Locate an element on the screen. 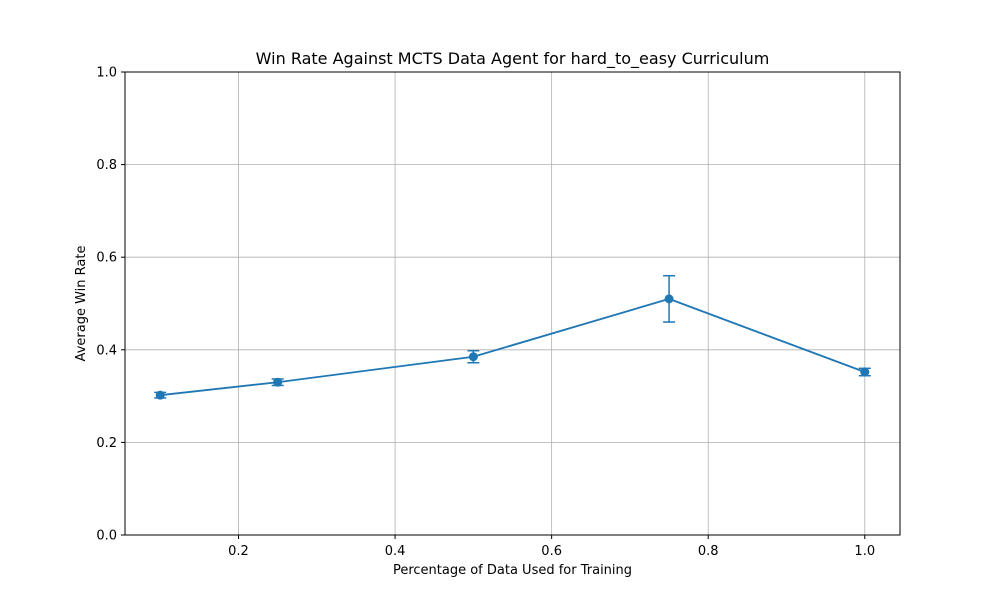 The image size is (1000, 600). y-tick-label: 0.6 is located at coordinates (106, 258).